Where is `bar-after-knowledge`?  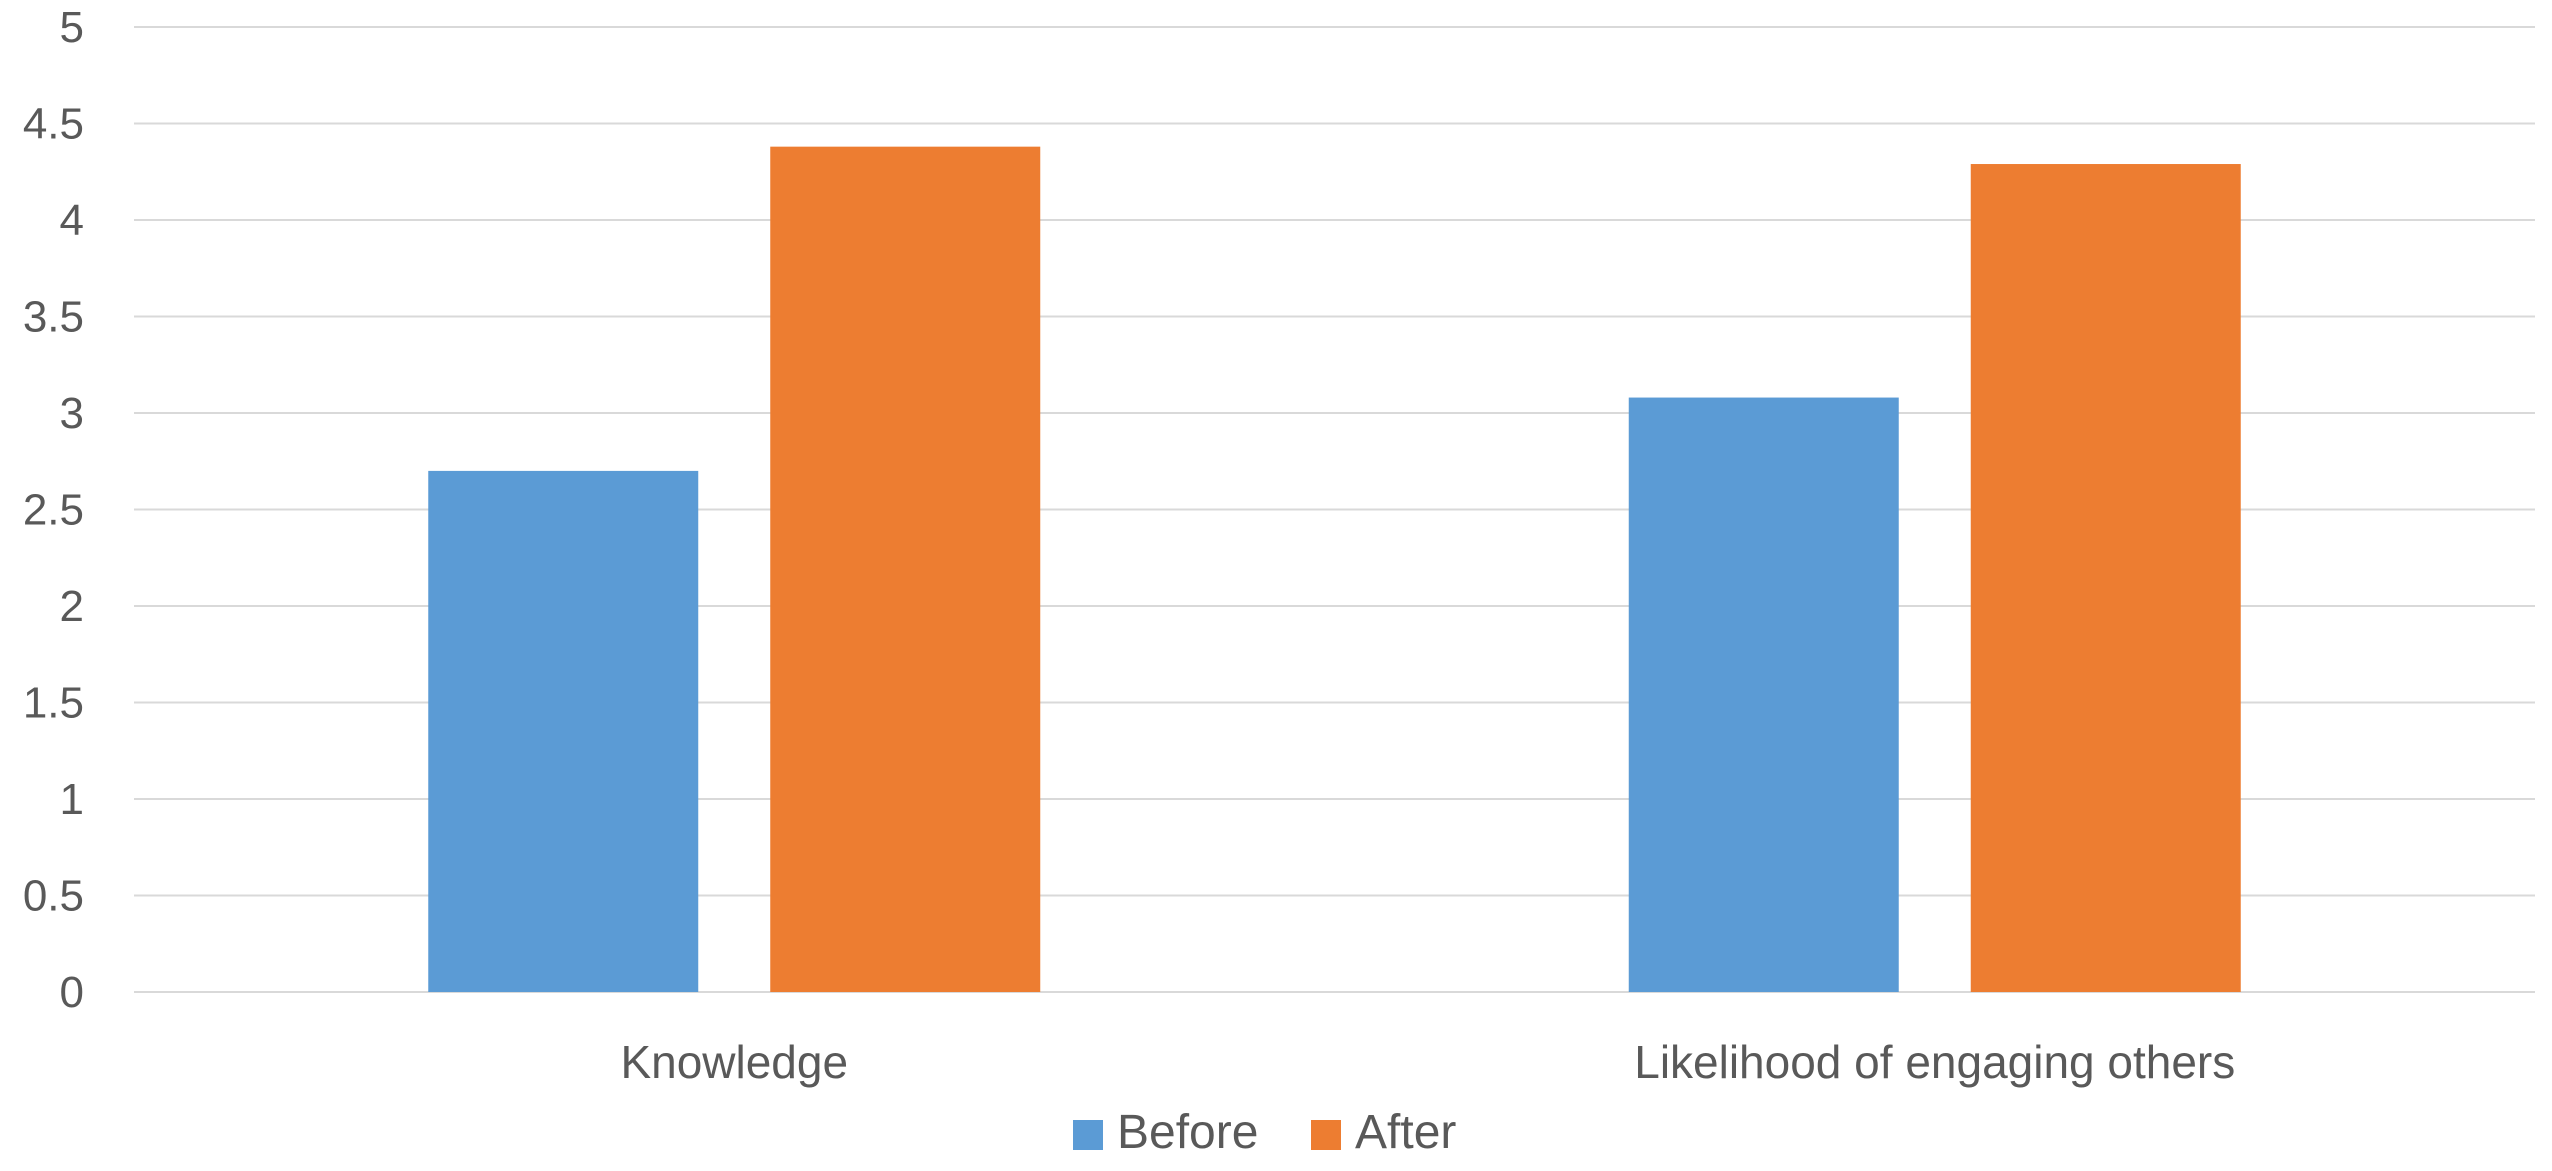 bar-after-knowledge is located at coordinates (905, 569).